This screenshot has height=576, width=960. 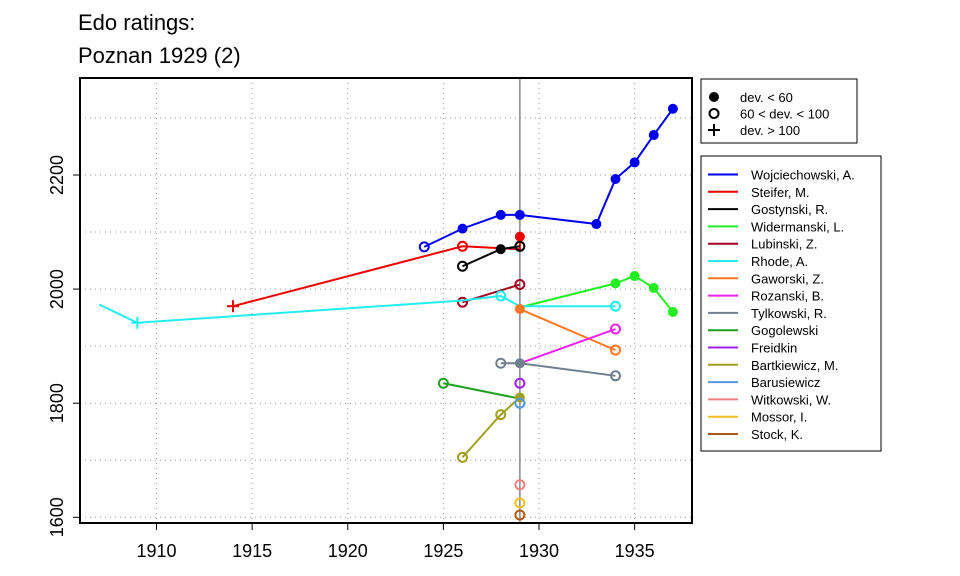 What do you see at coordinates (539, 551) in the screenshot?
I see `x-tick-label: 1930` at bounding box center [539, 551].